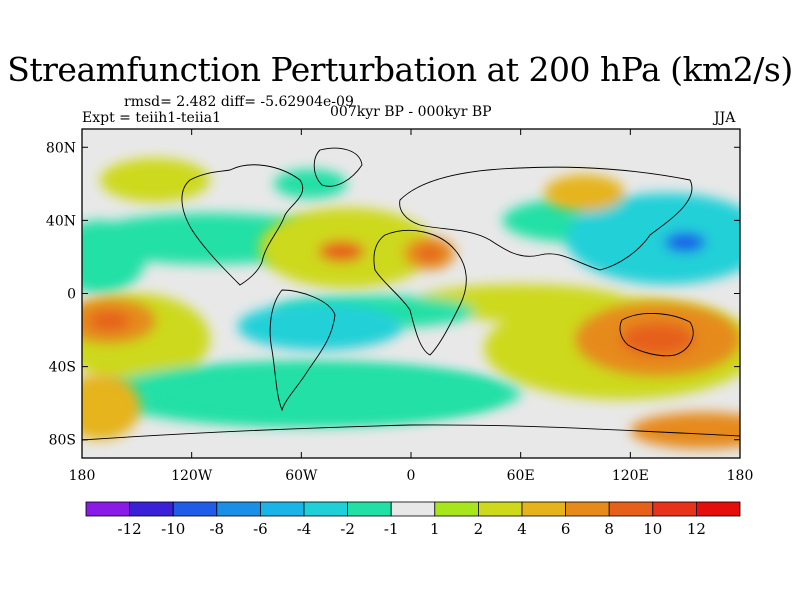 Image resolution: width=800 pixels, height=600 pixels. I want to click on y-tick-label: 80N, so click(61, 148).